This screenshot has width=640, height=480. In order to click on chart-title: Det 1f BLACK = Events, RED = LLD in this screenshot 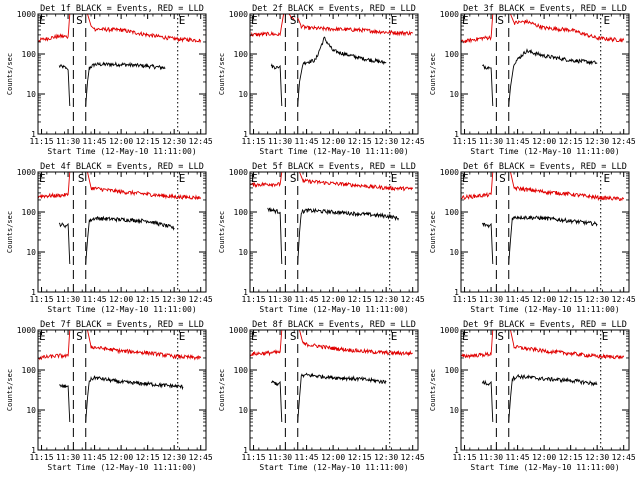, I will do `click(122, 9)`.